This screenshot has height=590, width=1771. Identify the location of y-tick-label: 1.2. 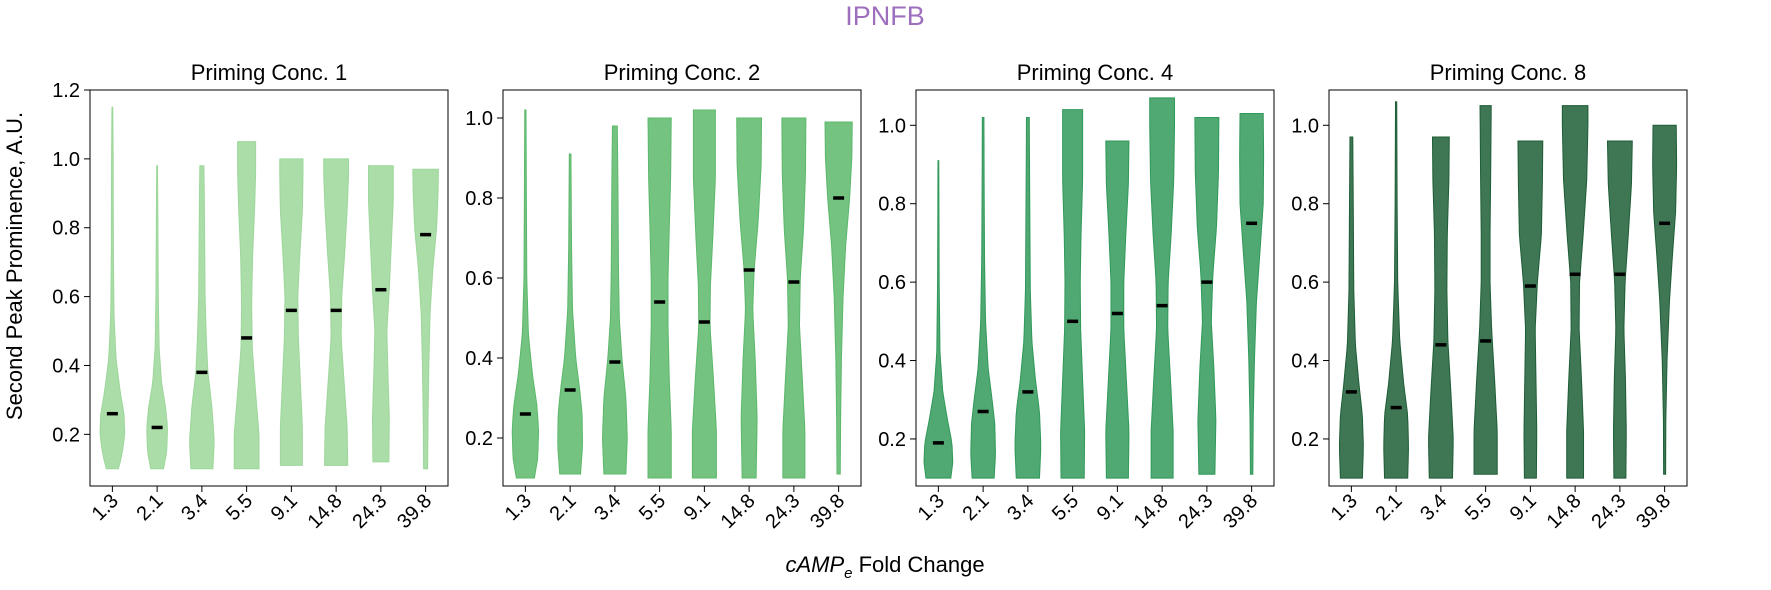
(66, 91).